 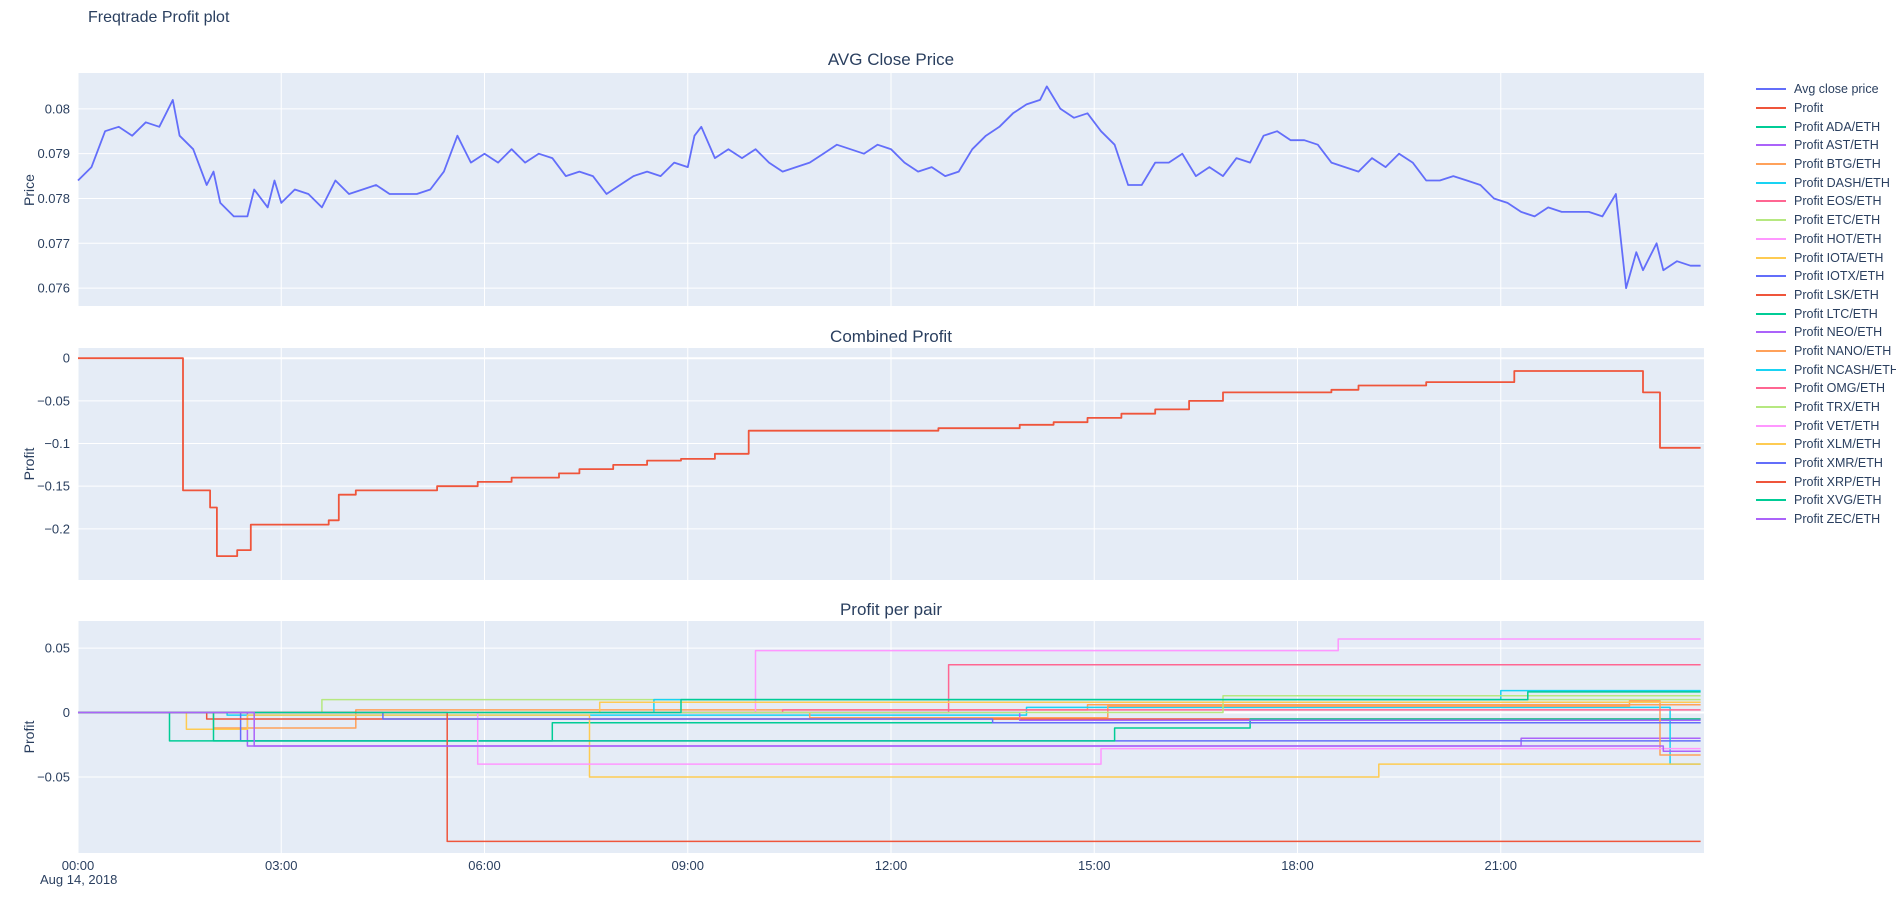 What do you see at coordinates (1839, 276) in the screenshot?
I see `legend-label: Profit IOTX/ETH` at bounding box center [1839, 276].